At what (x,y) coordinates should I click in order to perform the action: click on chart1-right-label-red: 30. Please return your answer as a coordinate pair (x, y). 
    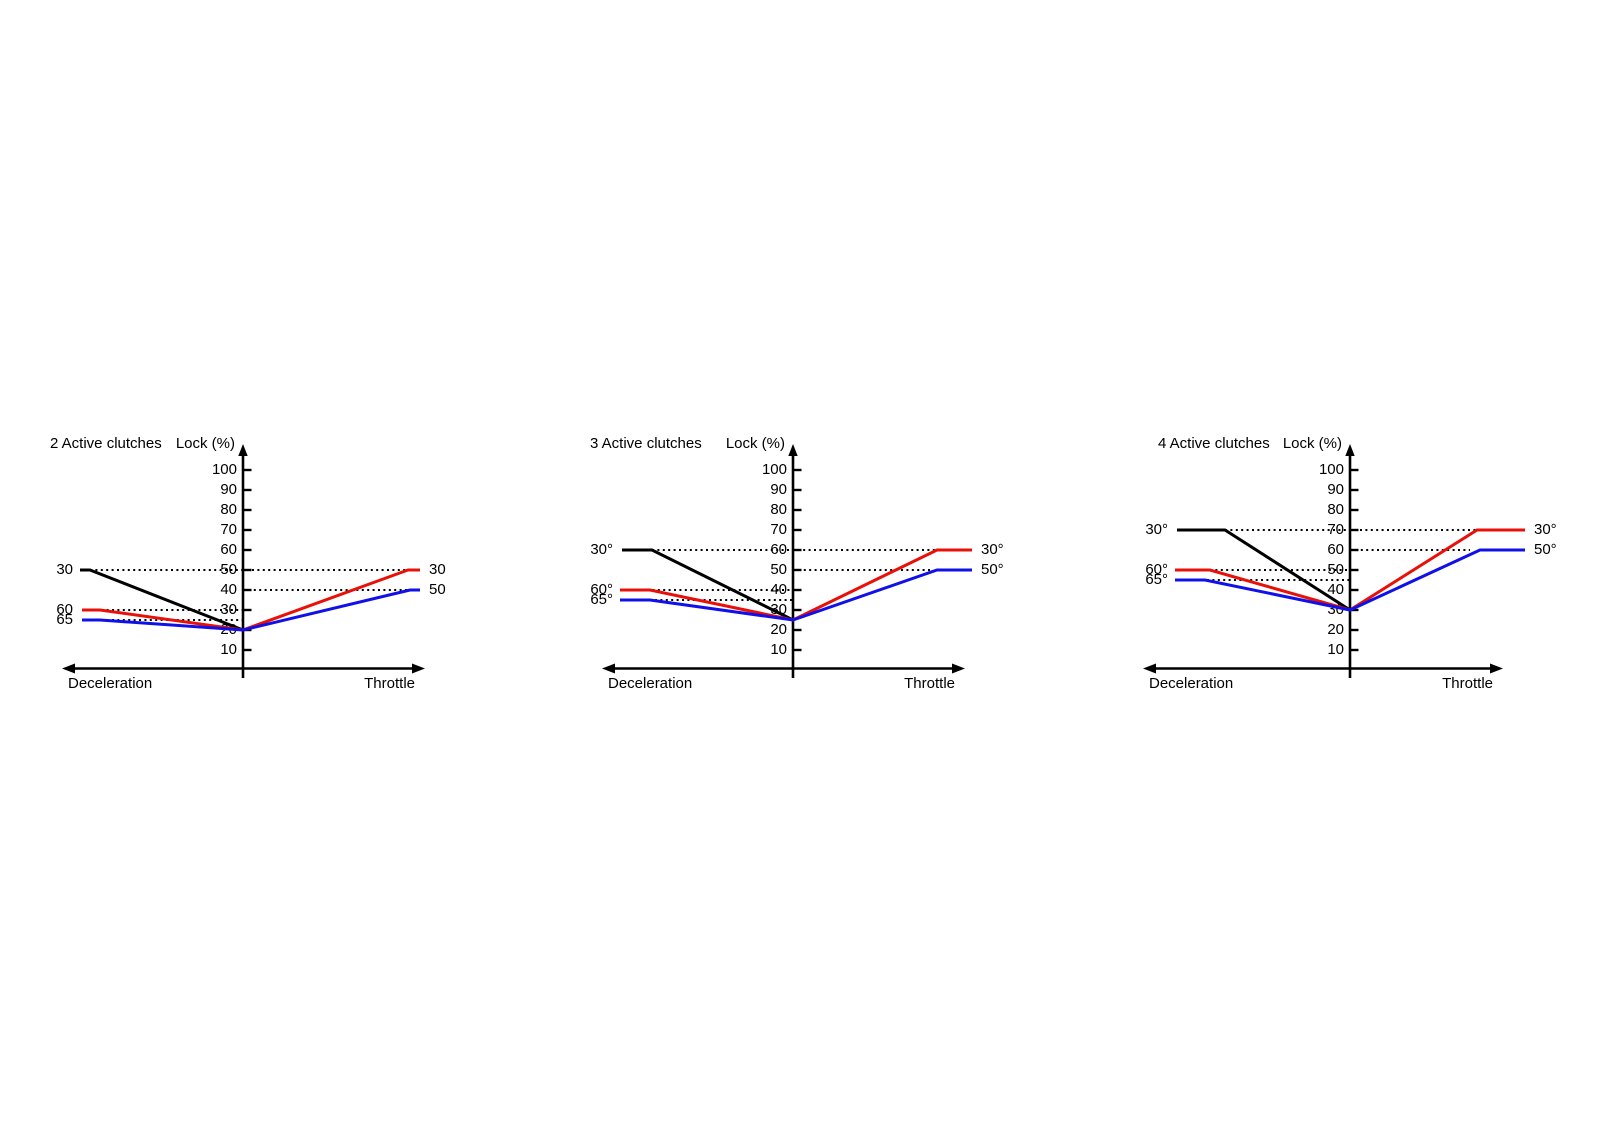
    Looking at the image, I should click on (437, 569).